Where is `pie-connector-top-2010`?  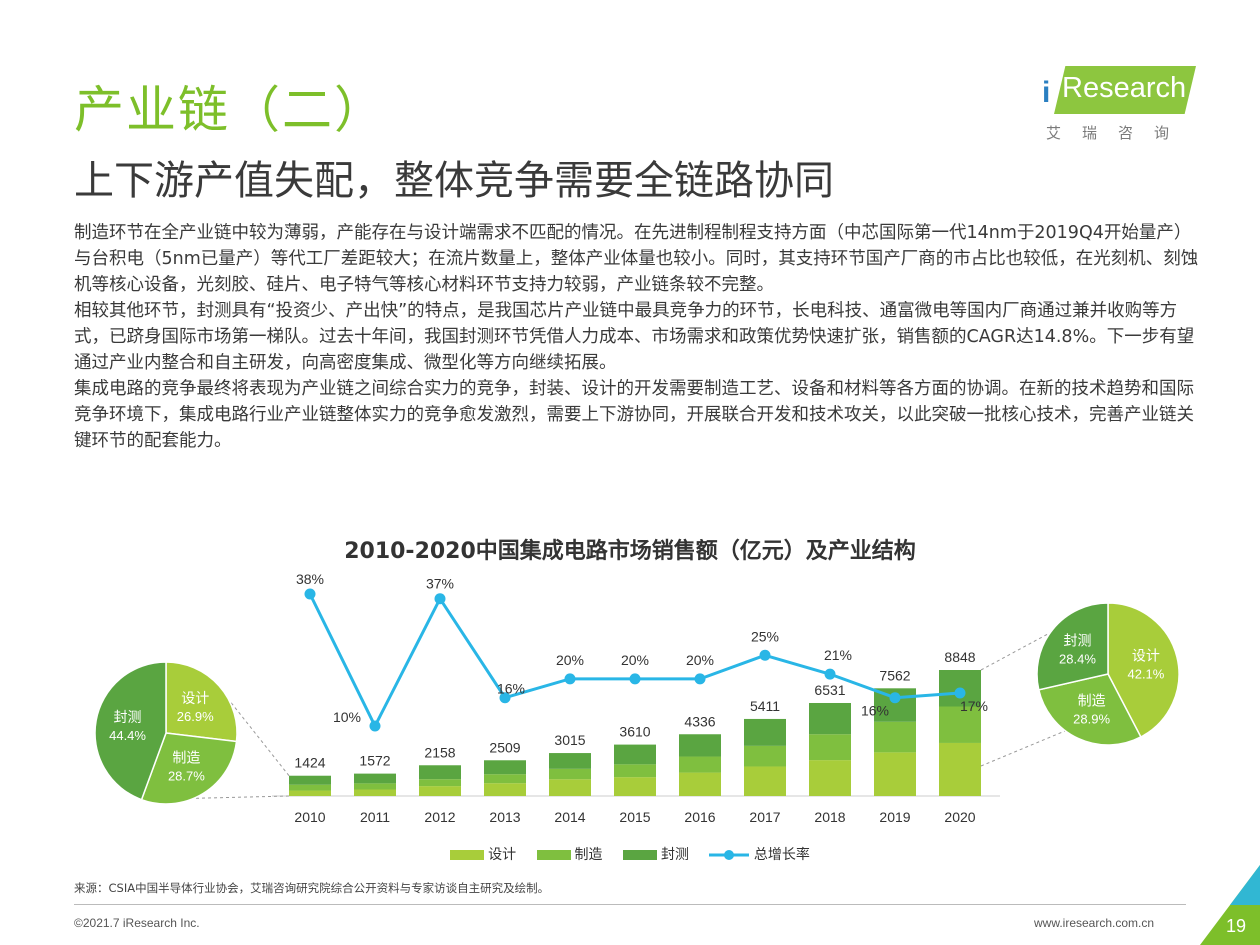 pie-connector-top-2010 is located at coordinates (255, 733).